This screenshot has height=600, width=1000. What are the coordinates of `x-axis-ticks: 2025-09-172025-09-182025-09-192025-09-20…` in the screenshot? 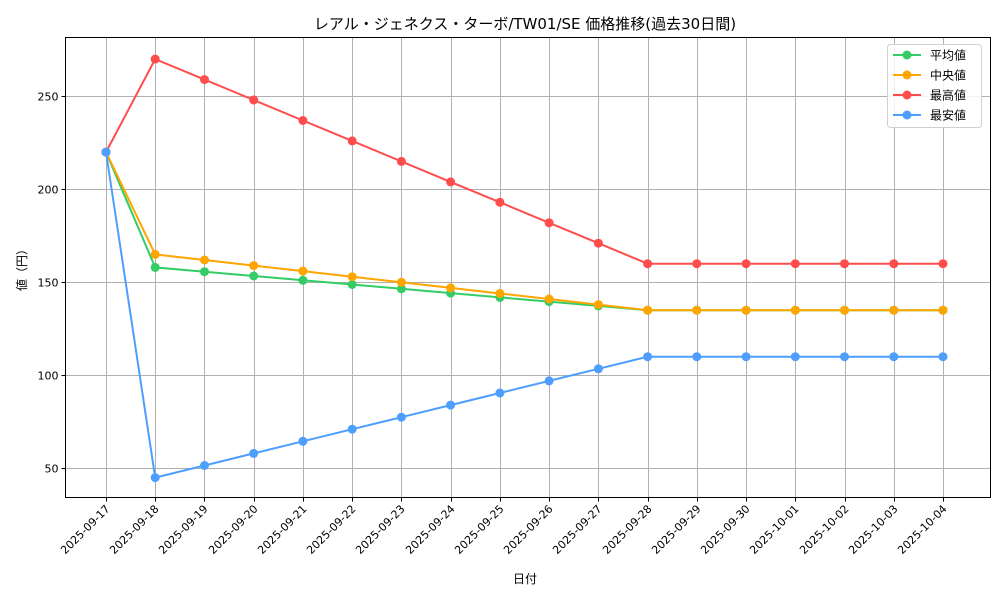 It's located at (504, 527).